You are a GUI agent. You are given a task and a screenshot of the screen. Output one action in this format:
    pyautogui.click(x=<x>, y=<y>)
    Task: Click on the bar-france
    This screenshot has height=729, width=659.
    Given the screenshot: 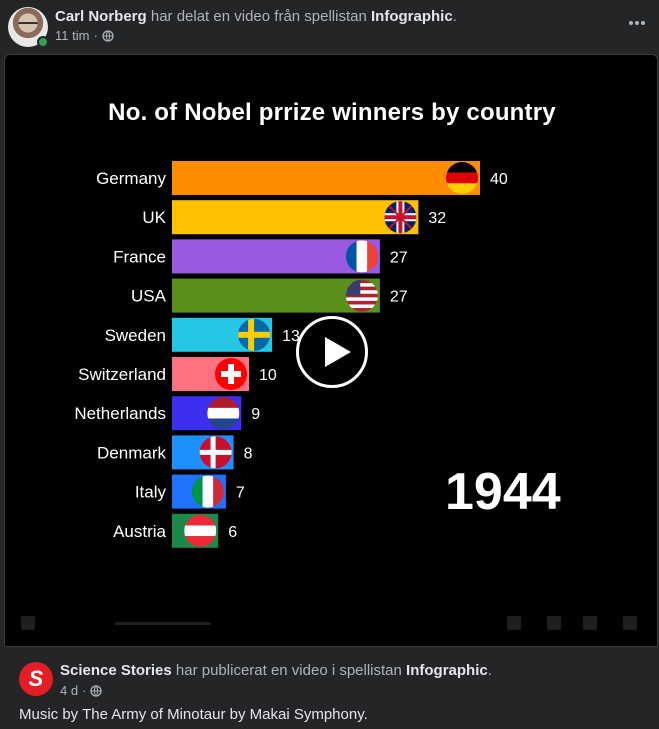 What is the action you would take?
    pyautogui.click(x=276, y=256)
    